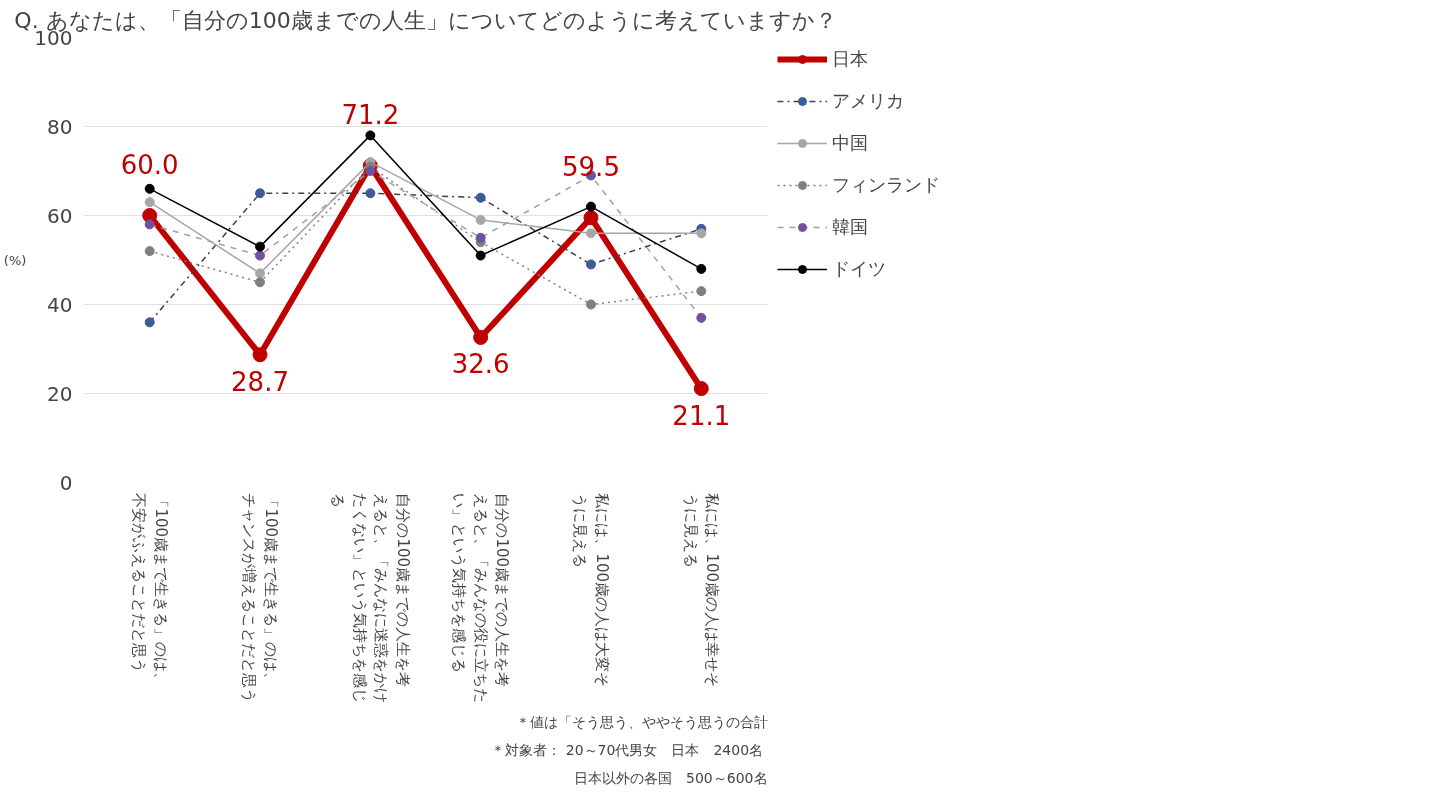 This screenshot has height=807, width=1429. What do you see at coordinates (701, 590) in the screenshot?
I see `x-tick-label: 私には、100歳の人は幸せそうに見える` at bounding box center [701, 590].